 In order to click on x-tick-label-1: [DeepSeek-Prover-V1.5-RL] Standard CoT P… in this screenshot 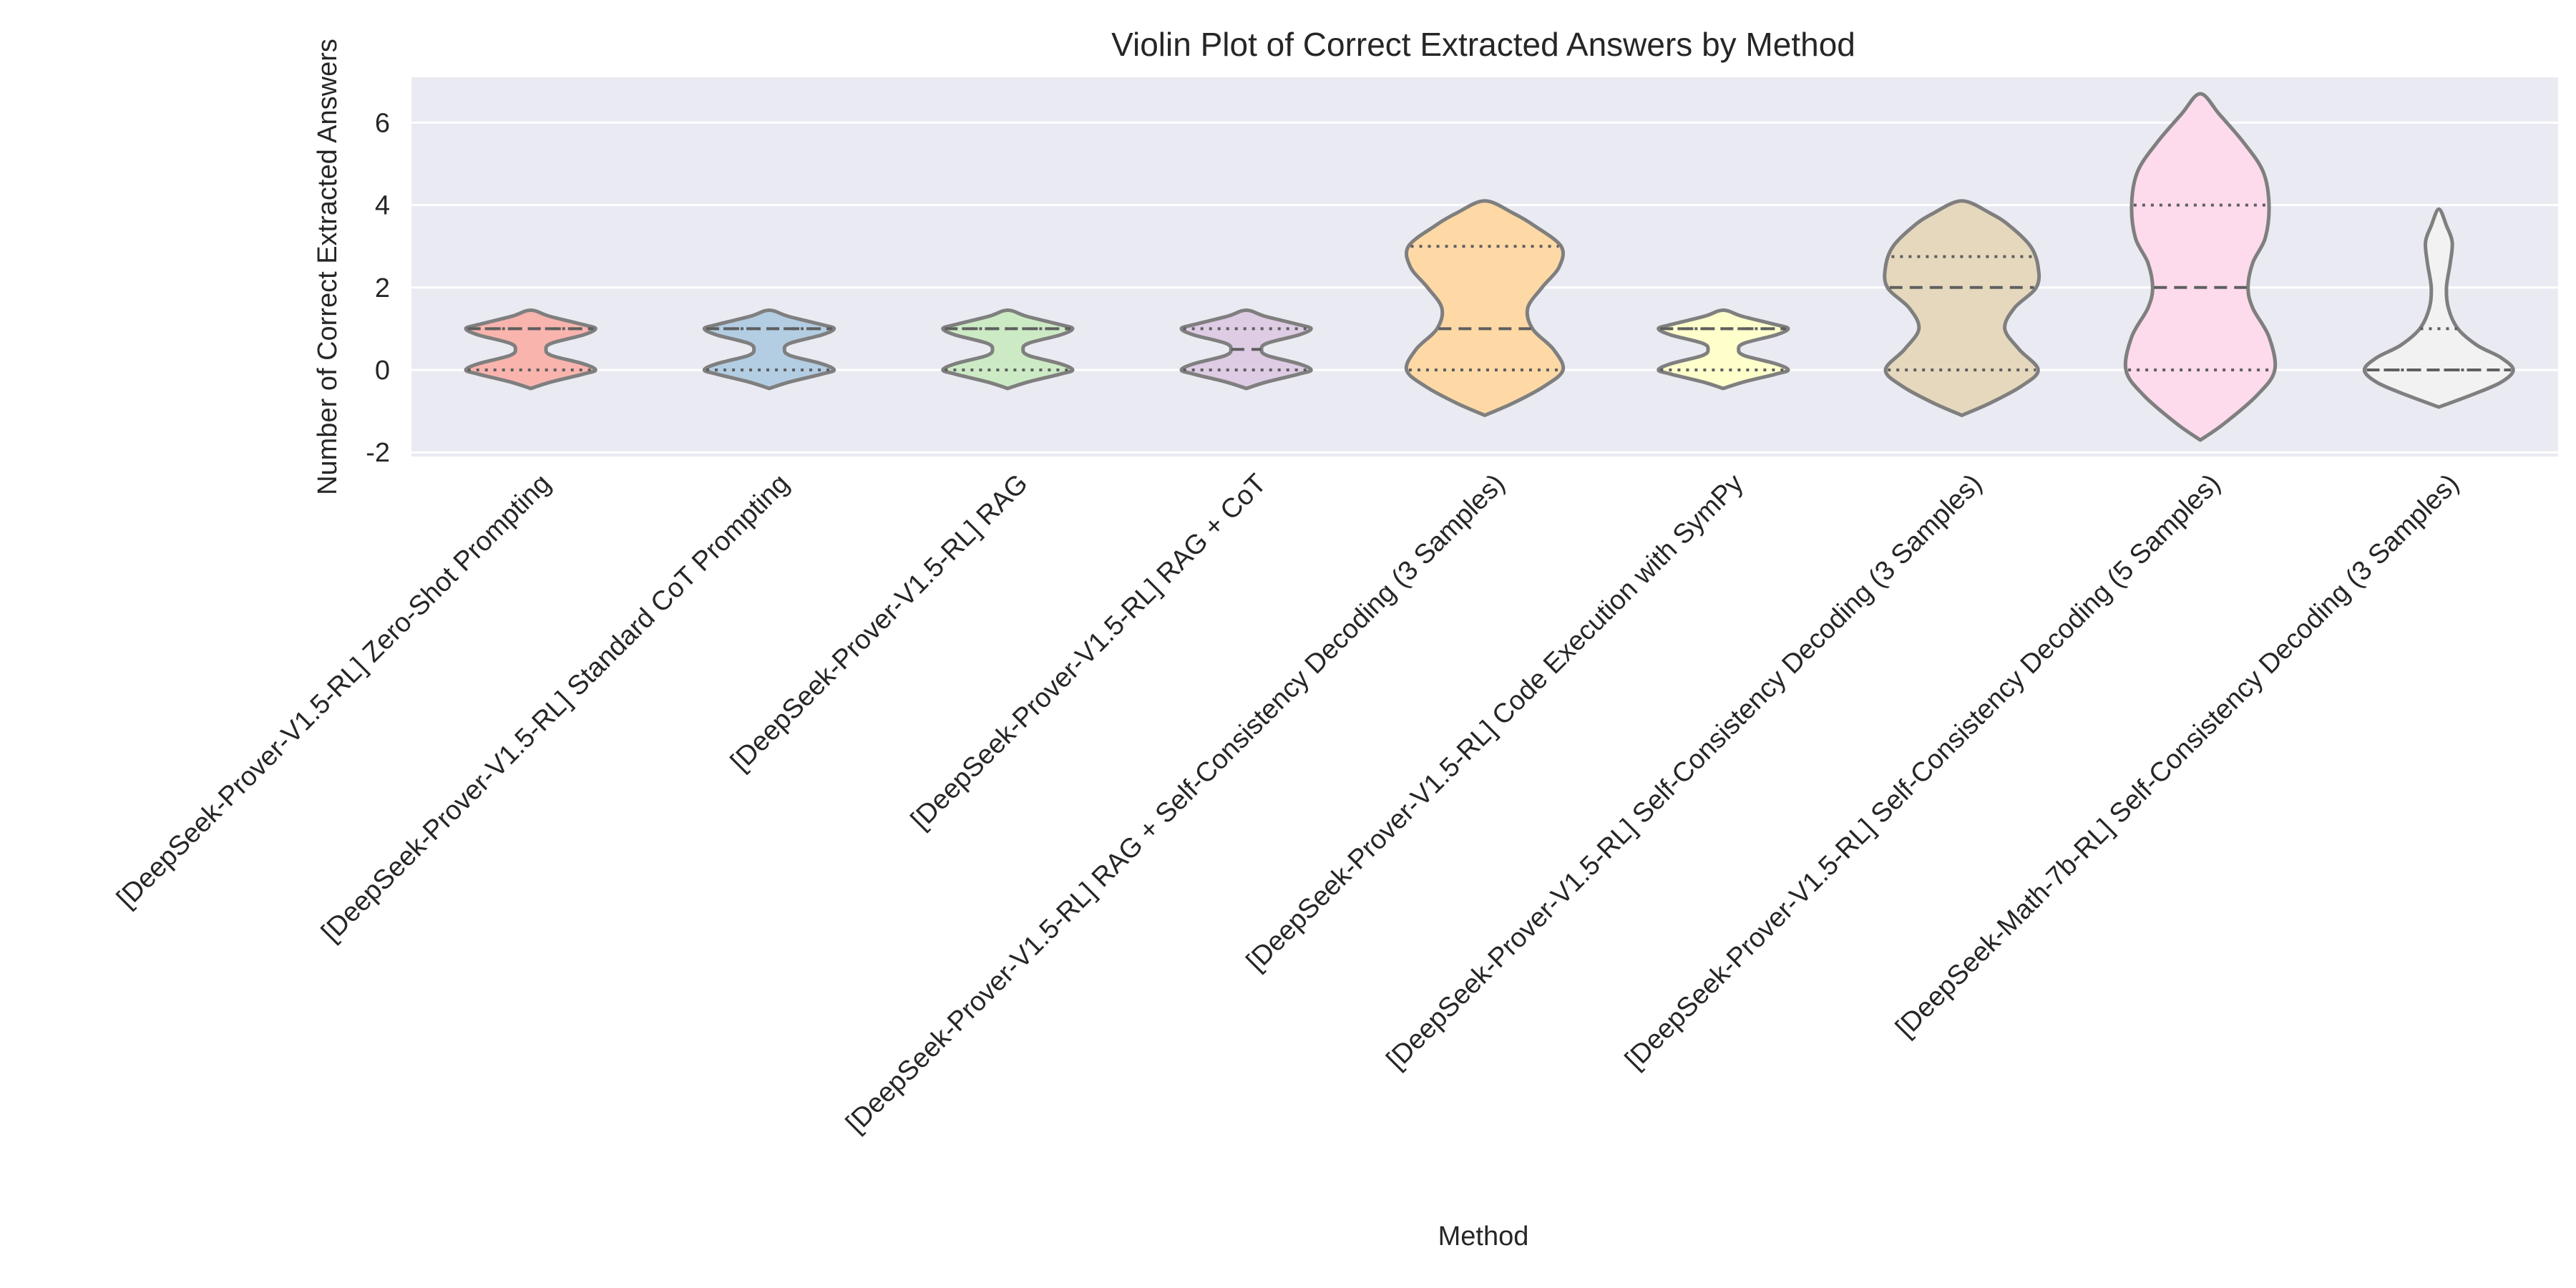, I will do `click(555, 708)`.